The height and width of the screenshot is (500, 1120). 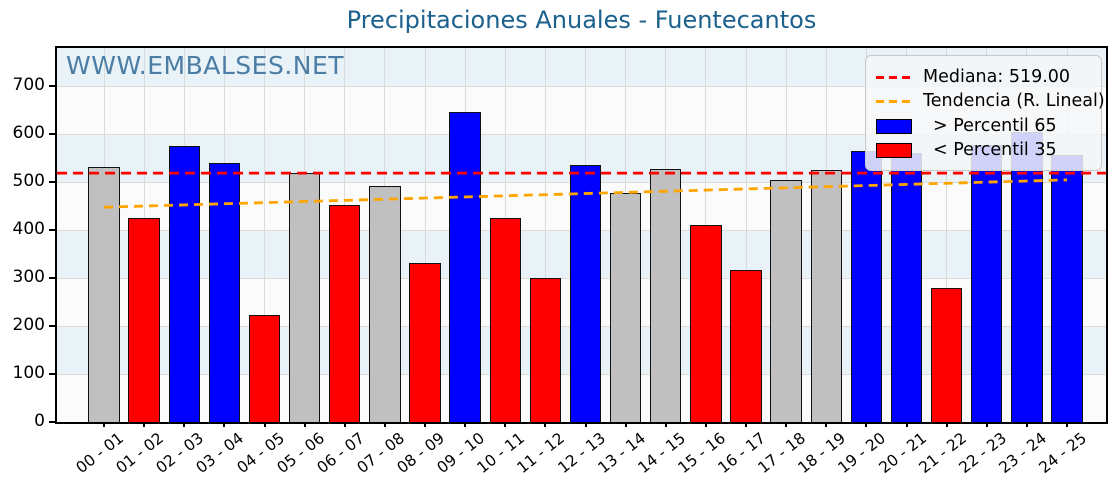 I want to click on legend-item-below-percentile: < Percentil 35, so click(x=983, y=151).